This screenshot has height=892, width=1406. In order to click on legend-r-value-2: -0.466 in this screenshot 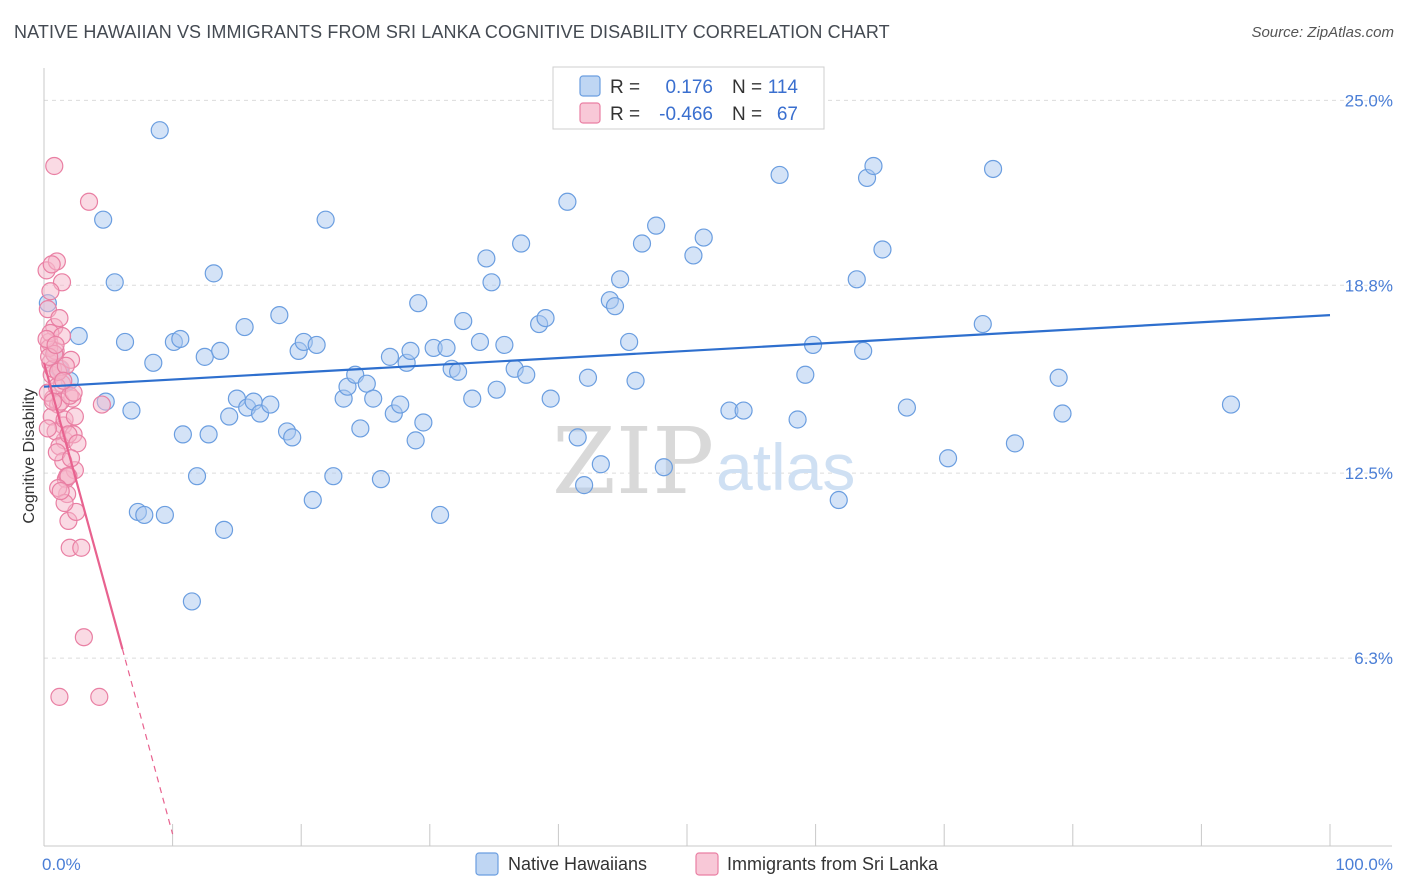, I will do `click(686, 114)`.